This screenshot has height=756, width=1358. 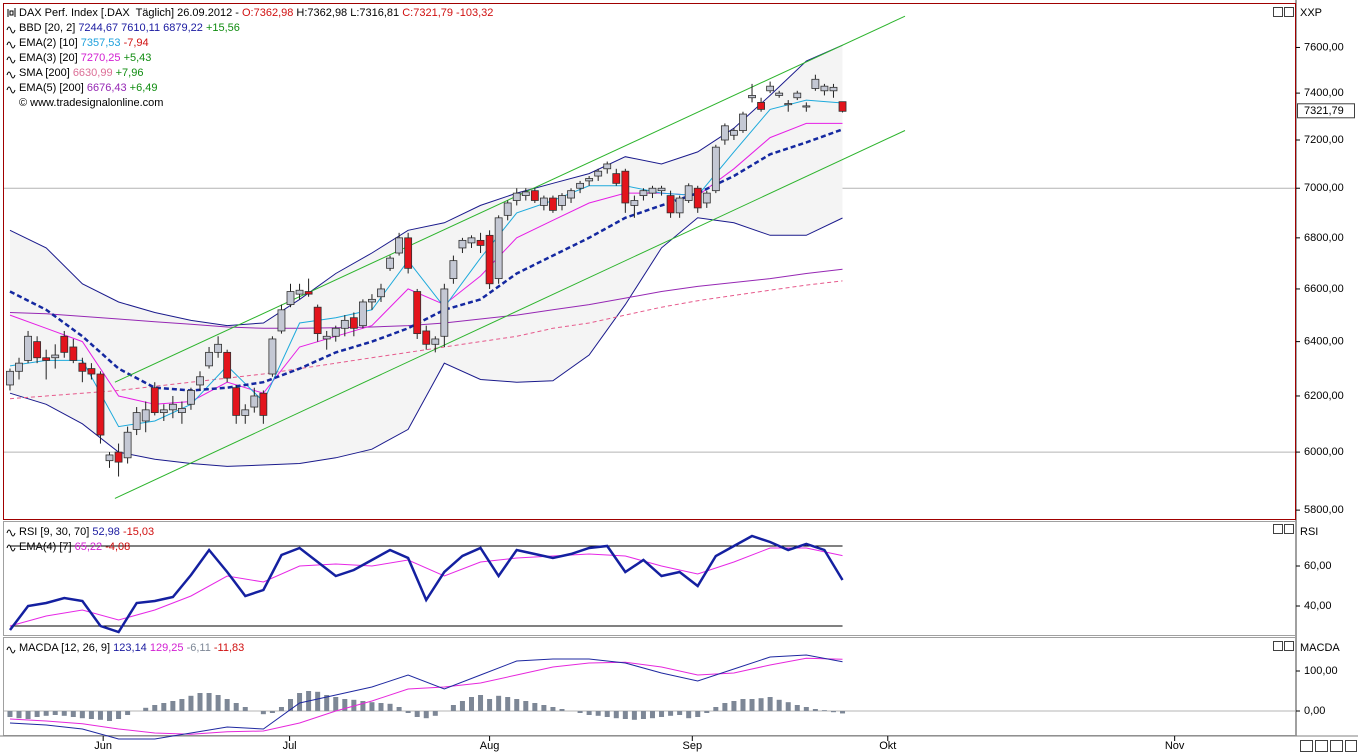 I want to click on x-tick-label: Okt, so click(x=887, y=746).